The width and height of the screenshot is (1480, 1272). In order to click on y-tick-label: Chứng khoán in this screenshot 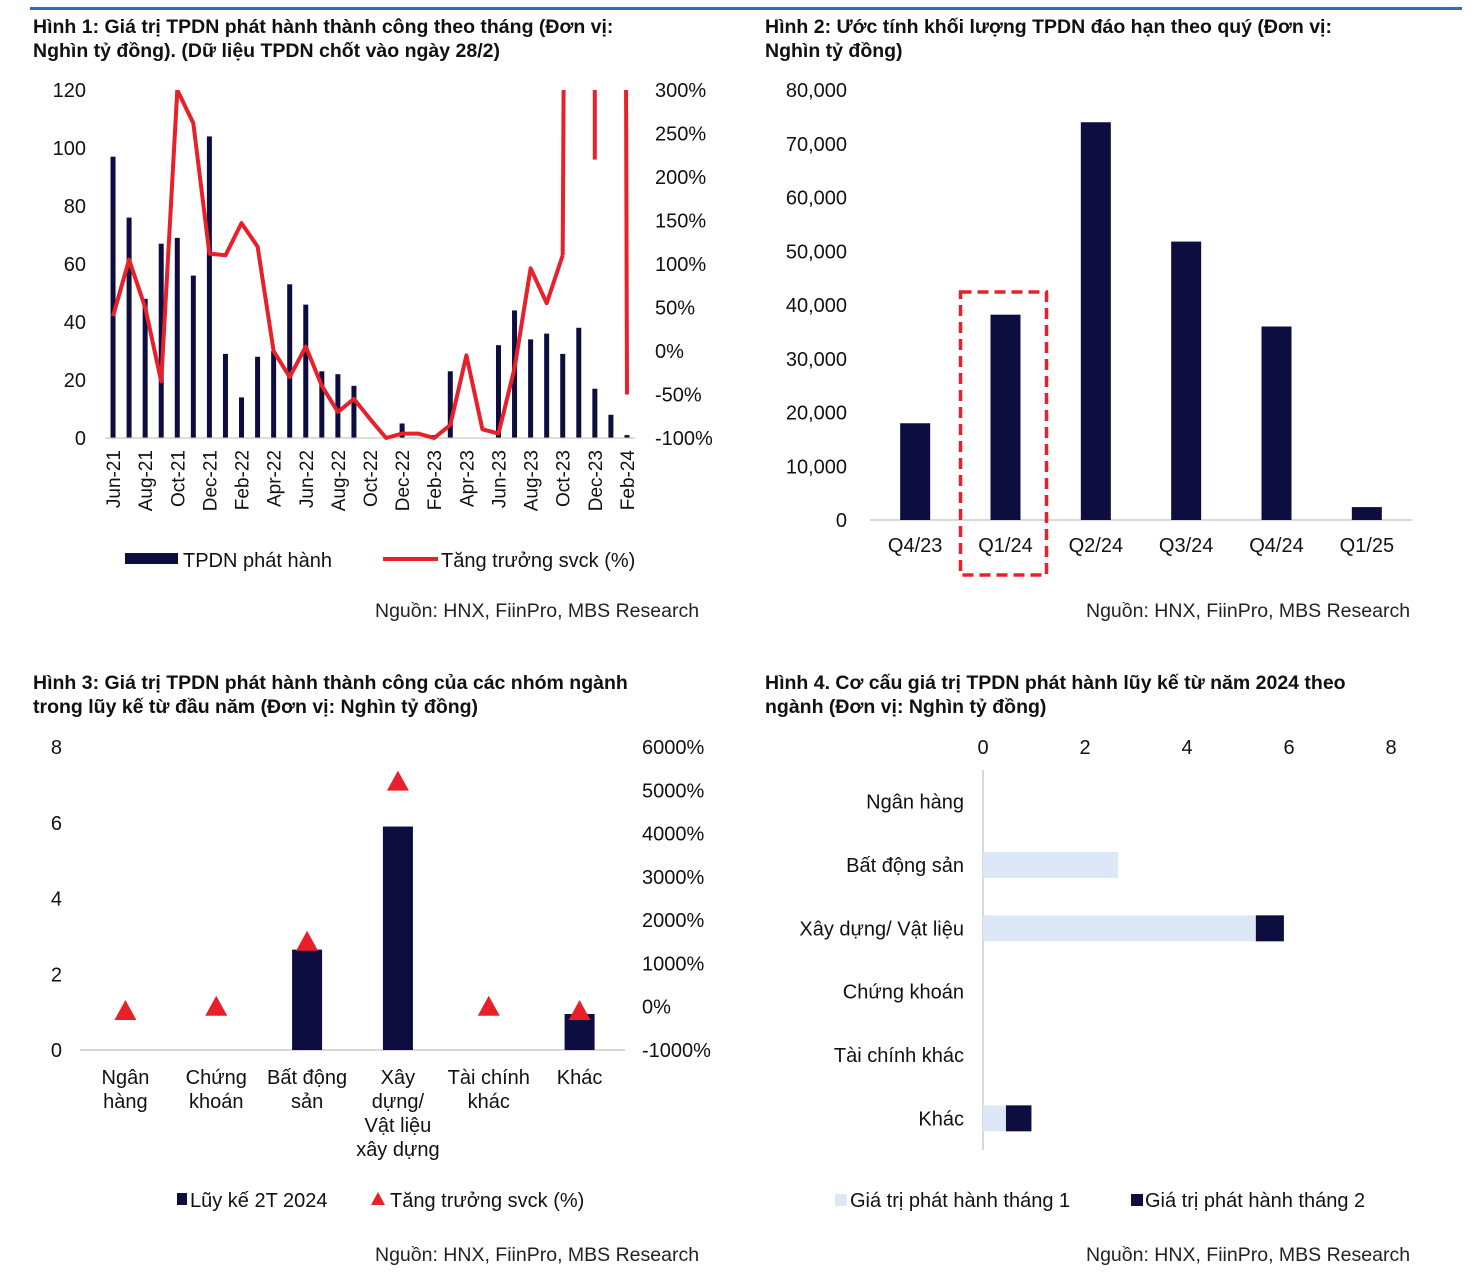, I will do `click(903, 993)`.